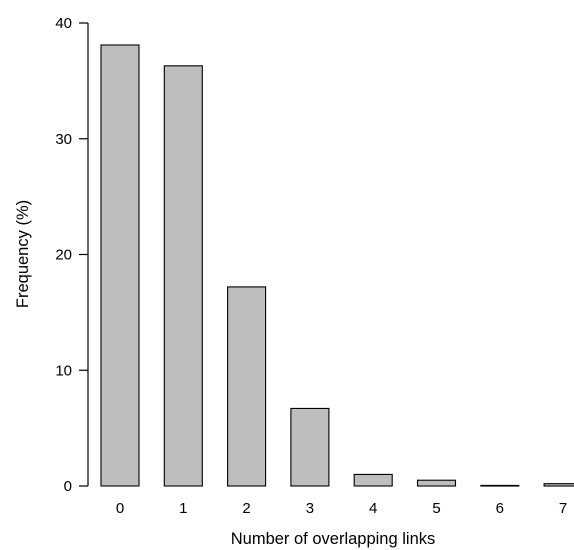 The height and width of the screenshot is (550, 574). I want to click on y-axis-title: Frequency (%), so click(23, 254).